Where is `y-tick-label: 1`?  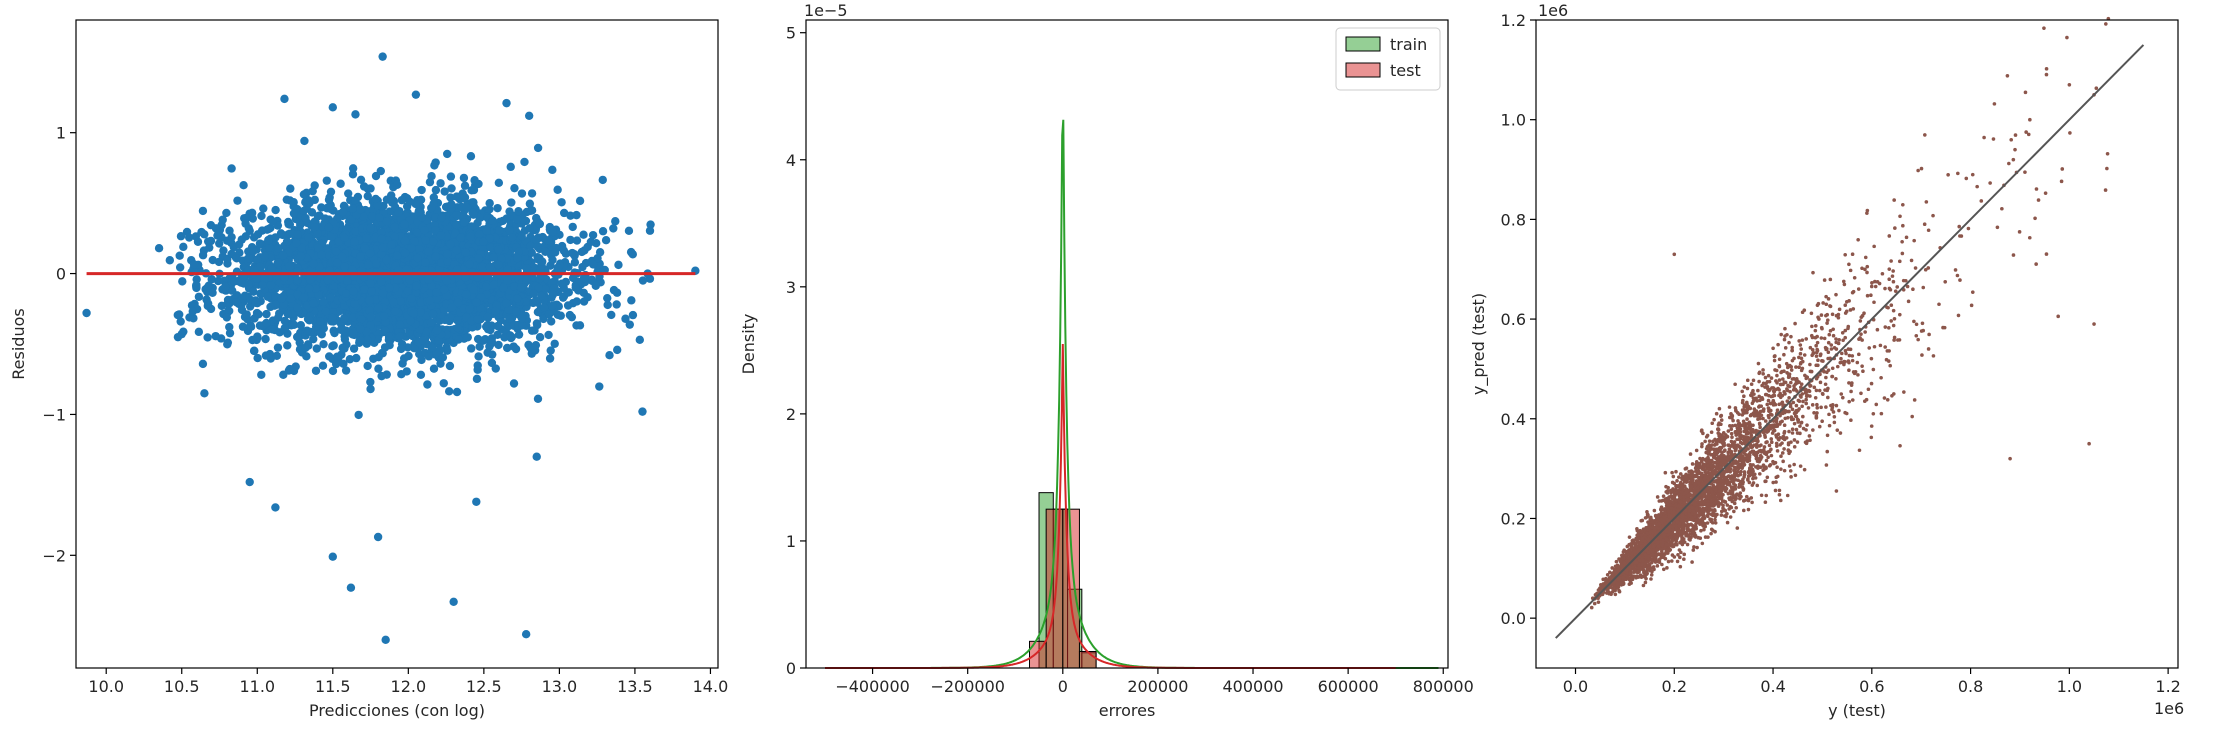
y-tick-label: 1 is located at coordinates (61, 133).